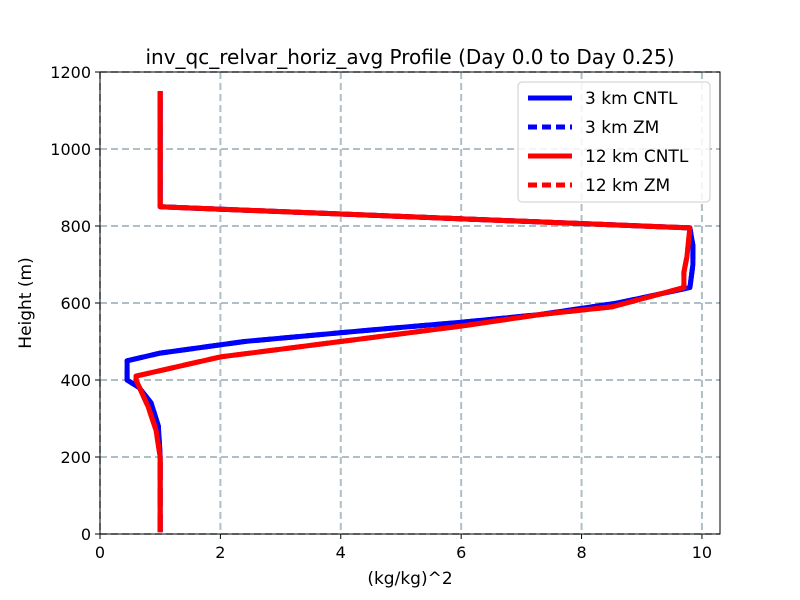 The image size is (800, 600). I want to click on y-tick-label: 800, so click(75, 226).